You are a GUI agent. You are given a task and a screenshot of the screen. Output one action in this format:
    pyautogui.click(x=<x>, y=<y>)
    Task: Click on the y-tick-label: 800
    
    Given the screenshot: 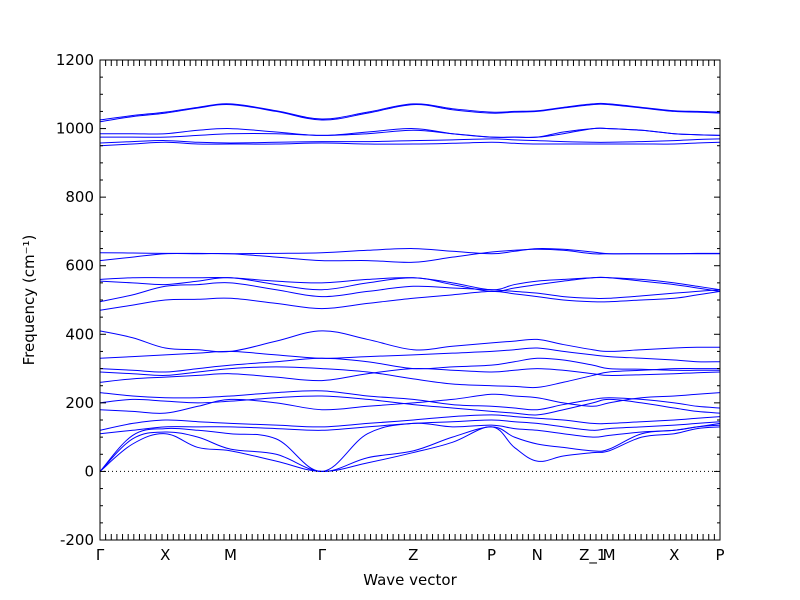 What is the action you would take?
    pyautogui.click(x=79, y=197)
    